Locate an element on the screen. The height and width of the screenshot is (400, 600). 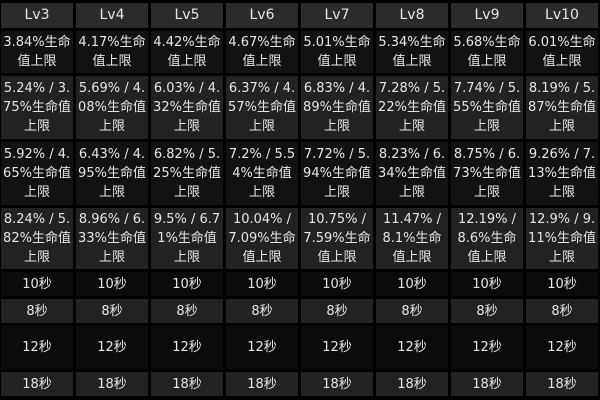
table-cell: 6.01%生命值上限 is located at coordinates (562, 52).